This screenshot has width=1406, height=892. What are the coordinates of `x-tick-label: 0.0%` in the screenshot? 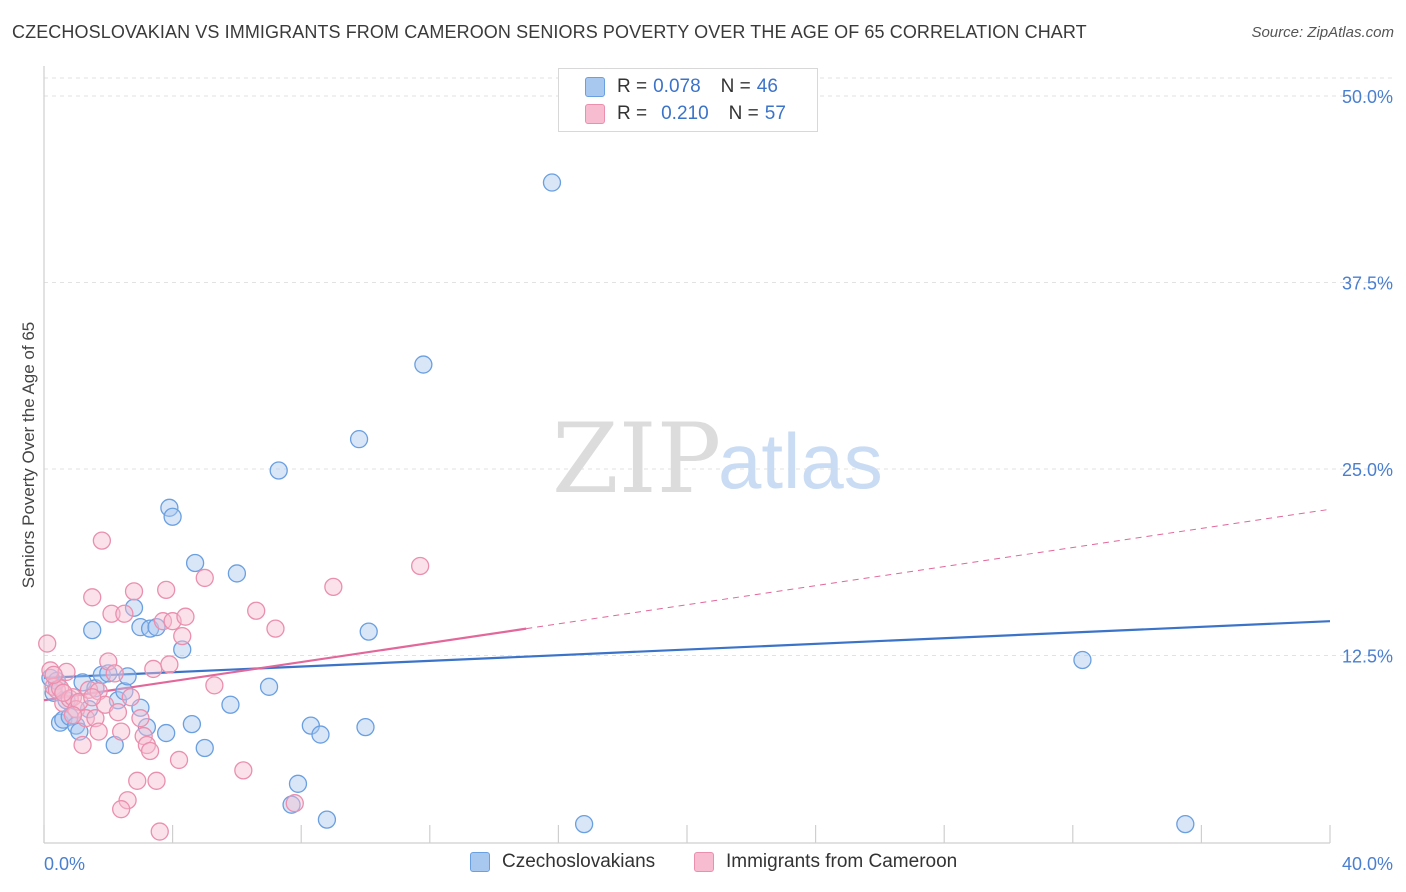 It's located at (64, 864).